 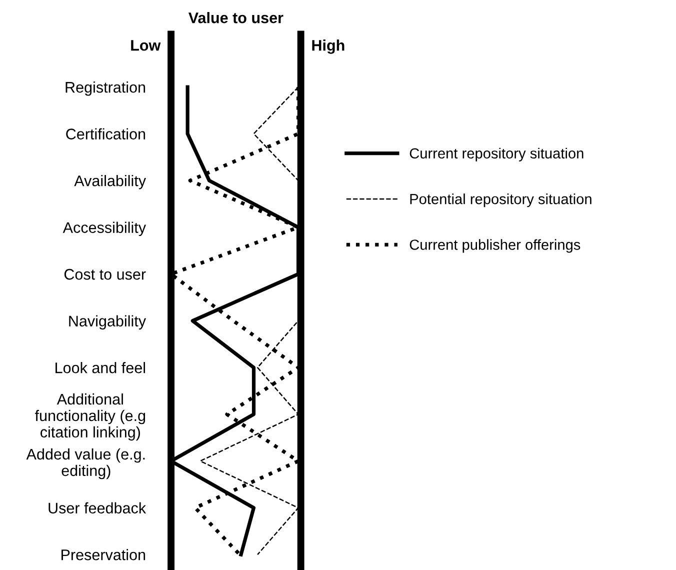 What do you see at coordinates (110, 182) in the screenshot?
I see `y-tick-label: Availability` at bounding box center [110, 182].